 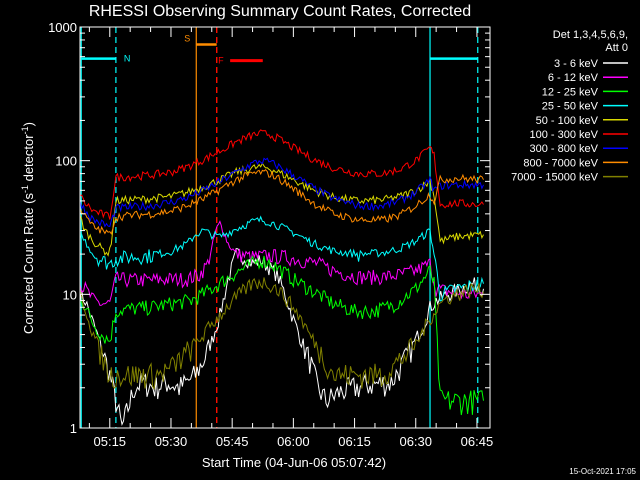 What do you see at coordinates (293, 441) in the screenshot?
I see `x-tick-label: 06:00` at bounding box center [293, 441].